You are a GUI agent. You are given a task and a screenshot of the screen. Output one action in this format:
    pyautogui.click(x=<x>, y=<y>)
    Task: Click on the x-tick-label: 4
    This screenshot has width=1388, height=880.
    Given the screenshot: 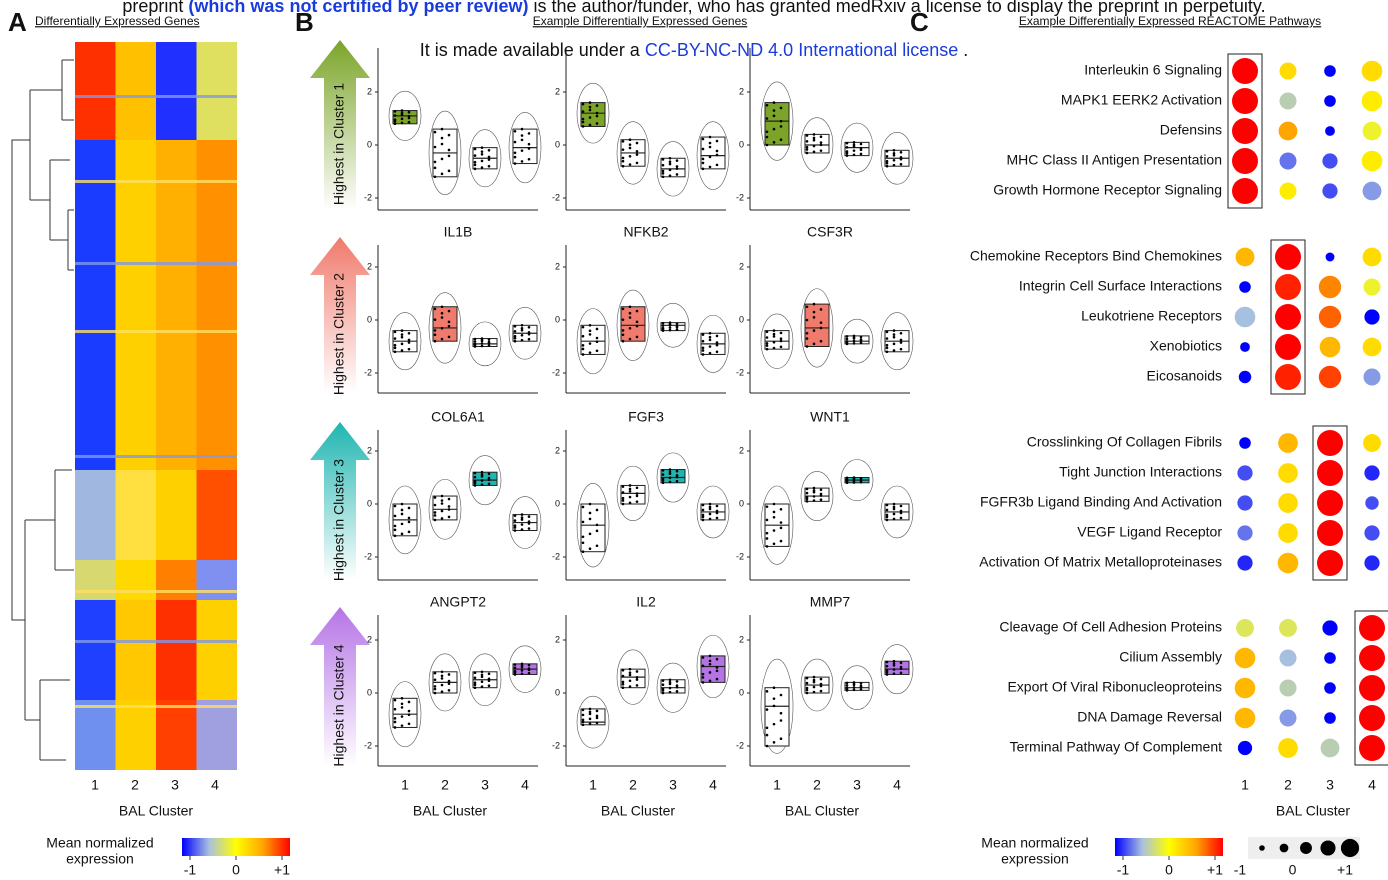 What is the action you would take?
    pyautogui.click(x=1372, y=785)
    